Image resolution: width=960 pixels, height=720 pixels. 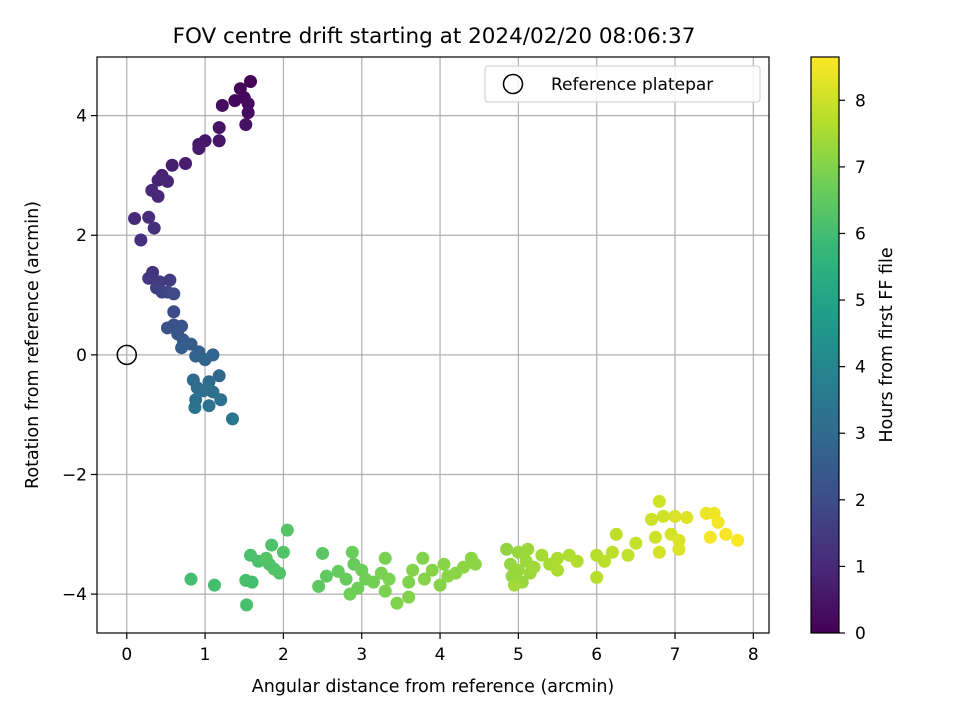 What do you see at coordinates (81, 117) in the screenshot?
I see `y-tick-label: 4` at bounding box center [81, 117].